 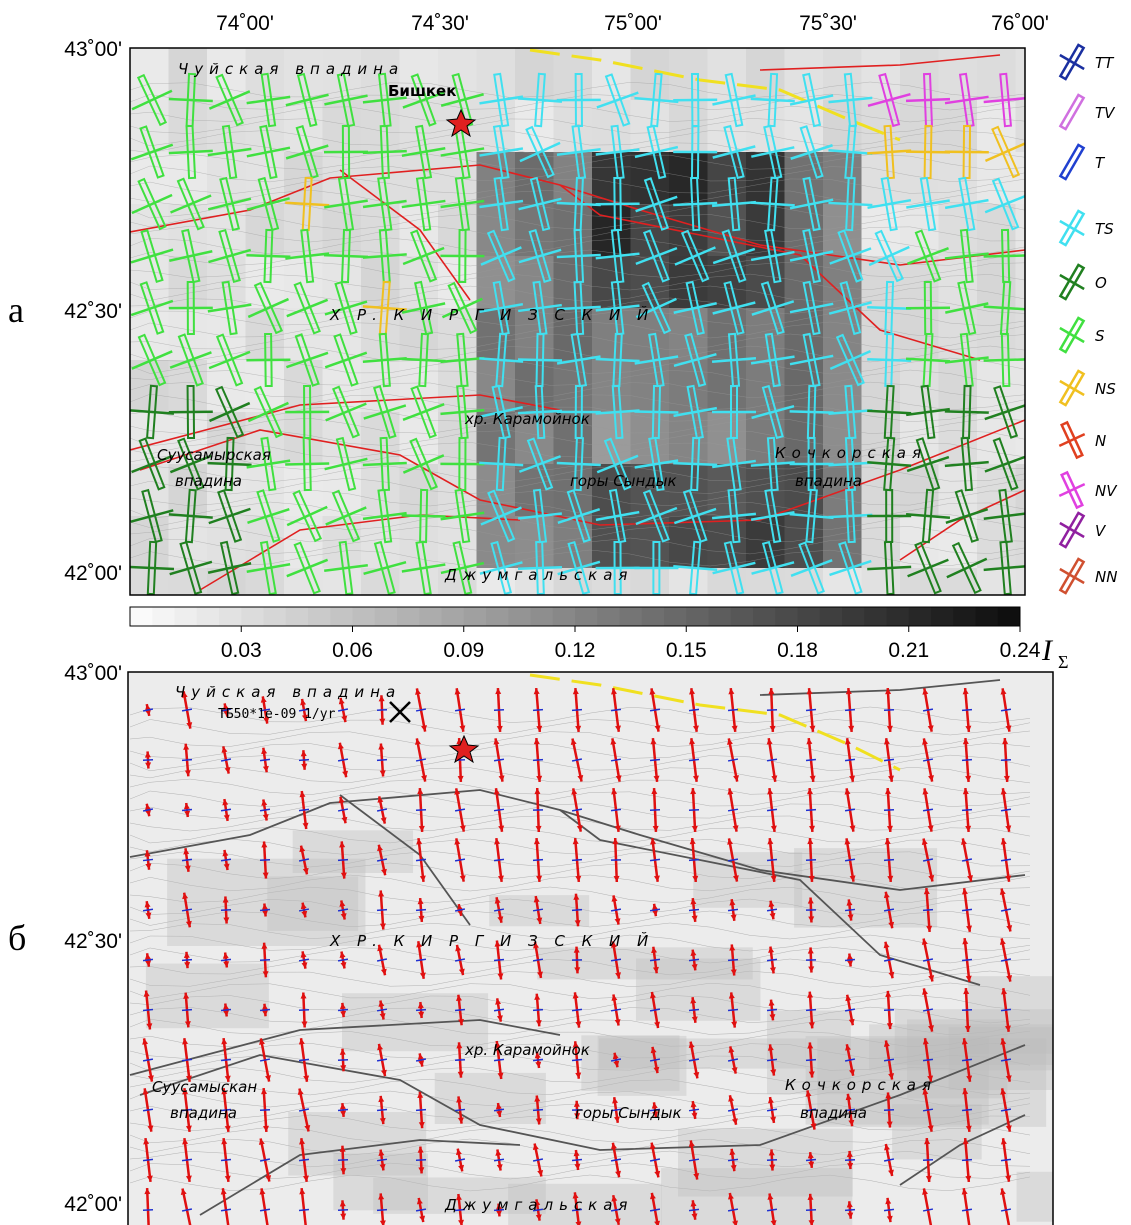 What do you see at coordinates (491, 314) in the screenshot?
I see `place-label: Х Р. К И Р Г И З С К И Й` at bounding box center [491, 314].